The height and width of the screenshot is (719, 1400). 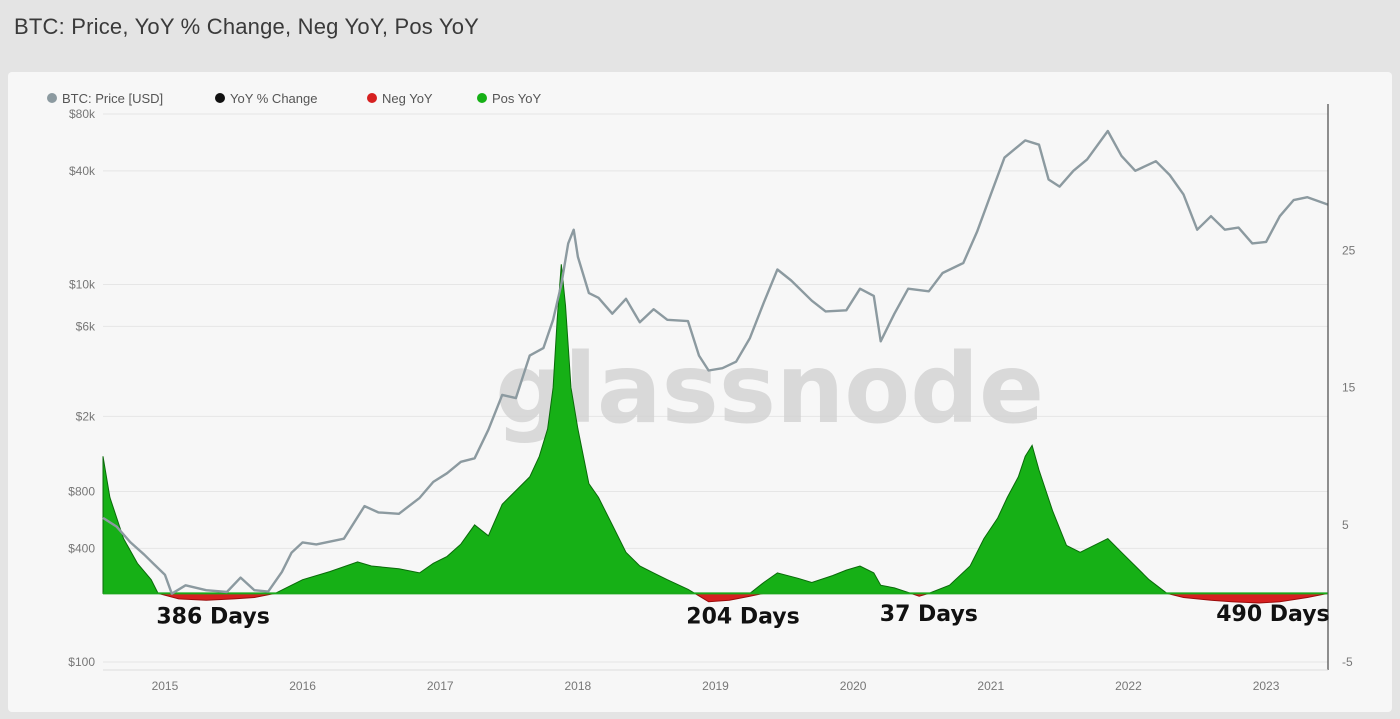 I want to click on neg-yoy-area, so click(x=716, y=598).